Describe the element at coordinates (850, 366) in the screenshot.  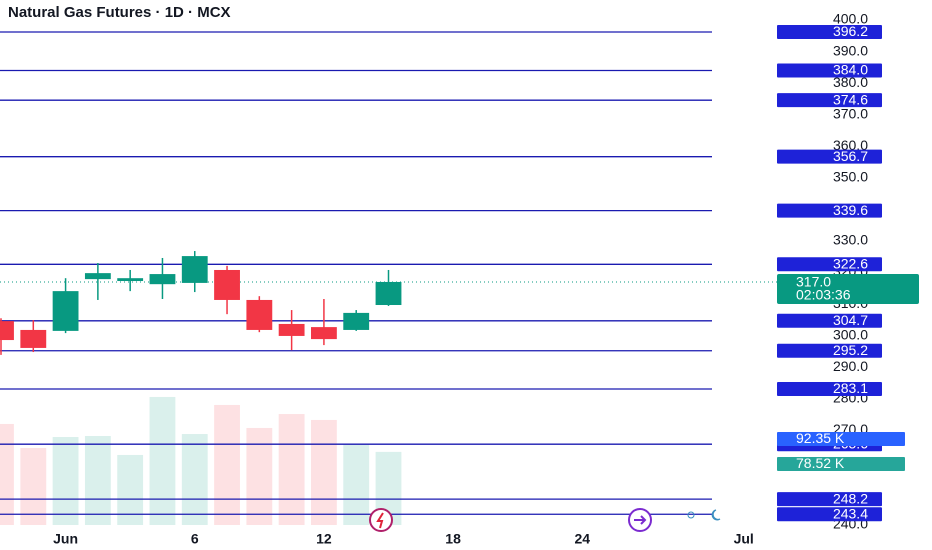
I see `y-tick-label: 290.0` at that location.